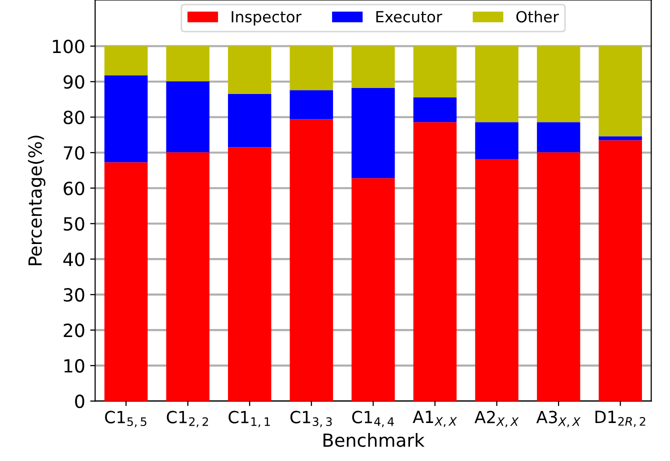 This screenshot has height=461, width=670. Describe the element at coordinates (409, 17) in the screenshot. I see `legend-label: Executor` at that location.